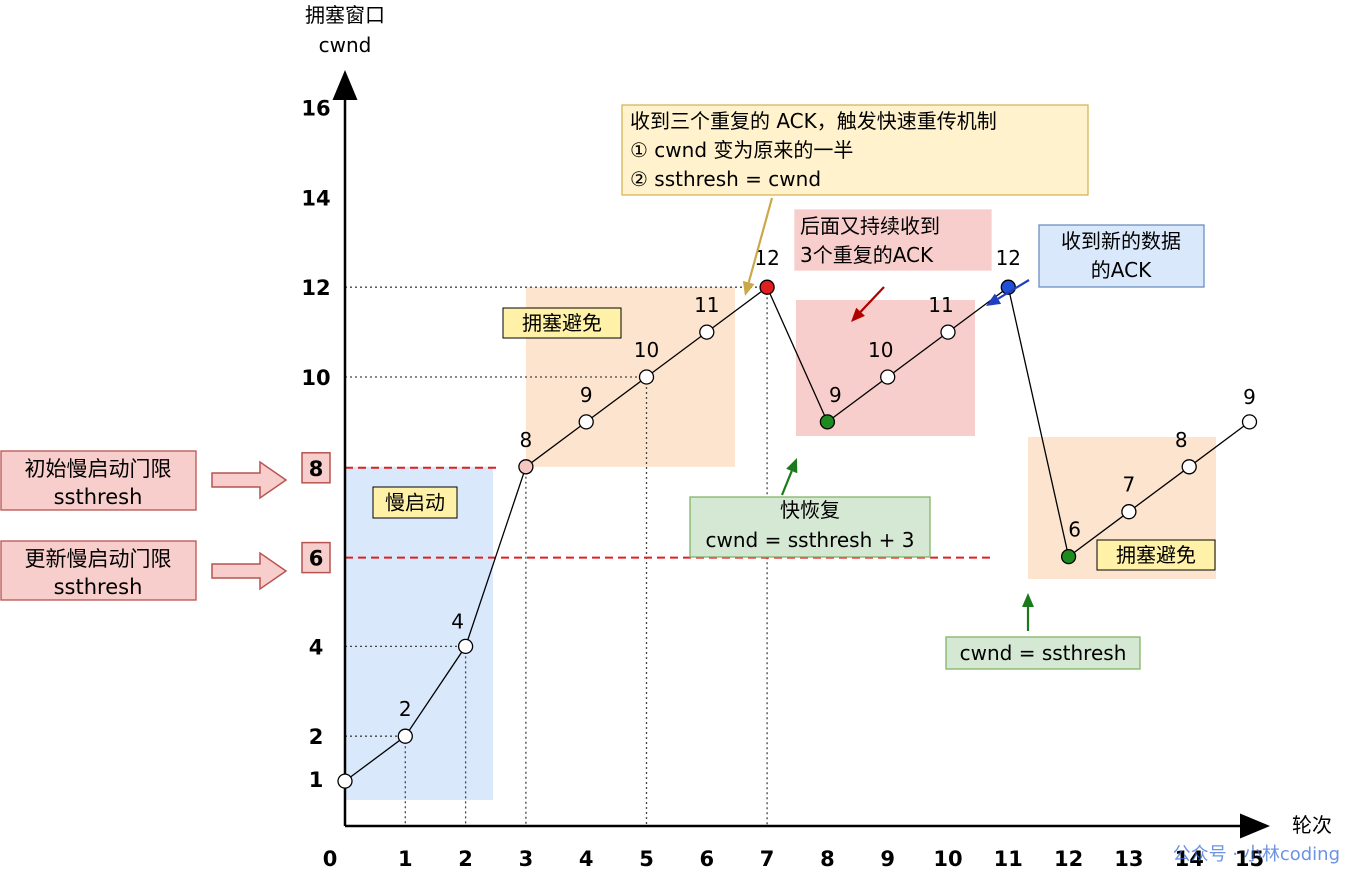 This screenshot has width=1352, height=873. Describe the element at coordinates (405, 859) in the screenshot. I see `x-tick-label-1: 1` at that location.